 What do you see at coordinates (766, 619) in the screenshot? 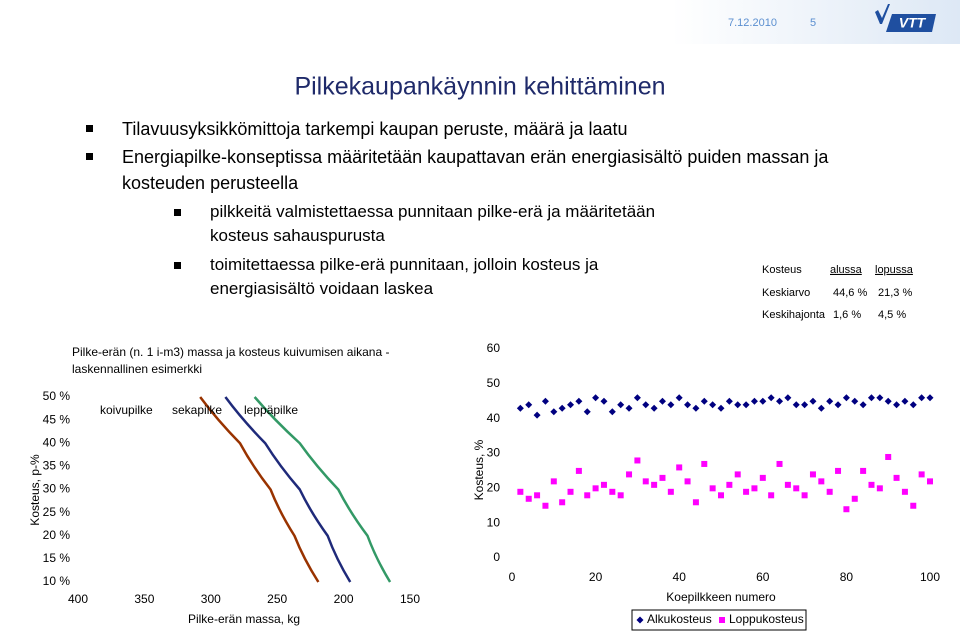
I see `legend-label: Loppukosteus` at bounding box center [766, 619].